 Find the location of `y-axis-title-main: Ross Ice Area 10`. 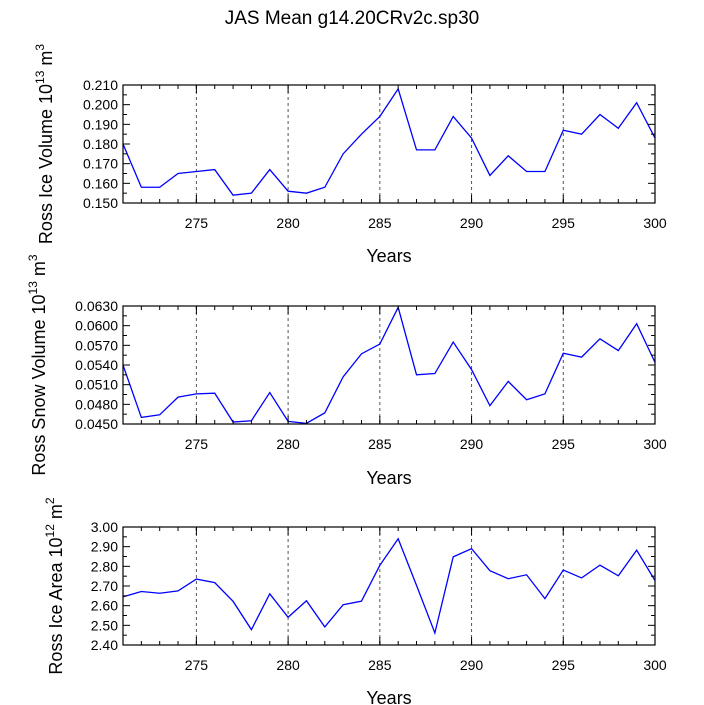

y-axis-title-main: Ross Ice Area 10 is located at coordinates (56, 605).